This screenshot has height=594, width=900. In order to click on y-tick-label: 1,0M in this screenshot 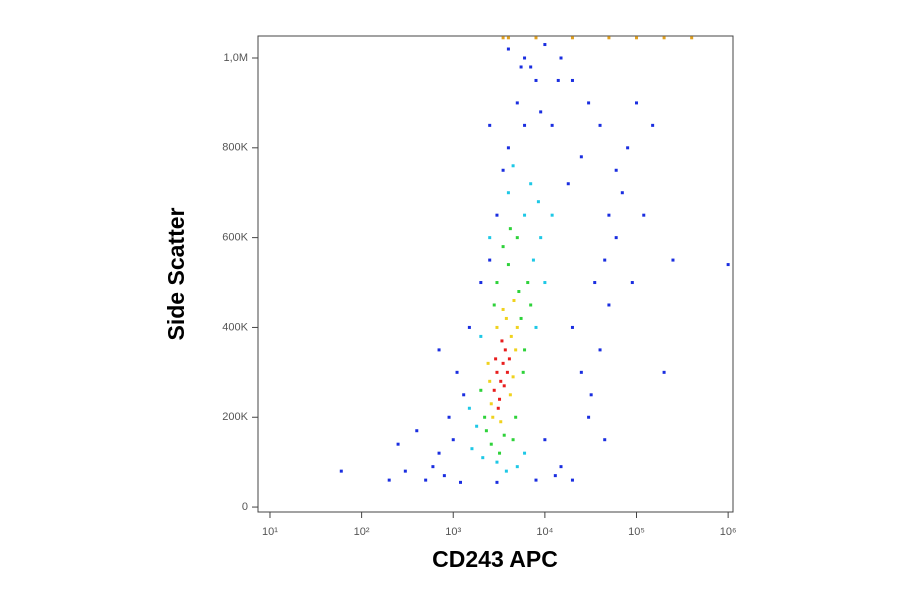, I will do `click(236, 58)`.